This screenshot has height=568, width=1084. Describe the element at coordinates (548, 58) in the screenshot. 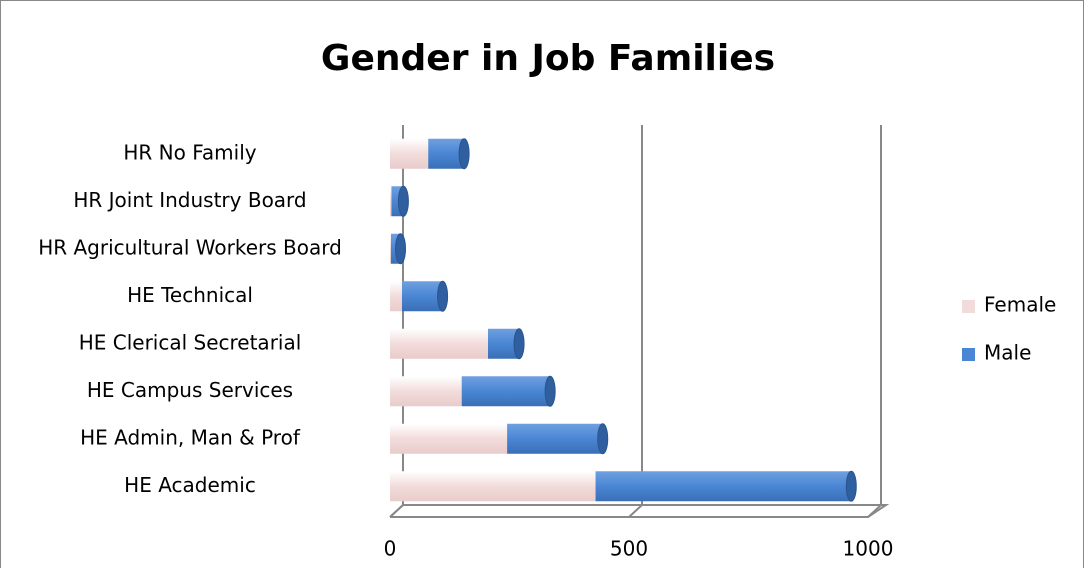

I see `chart-title: Gender in Job Families` at that location.